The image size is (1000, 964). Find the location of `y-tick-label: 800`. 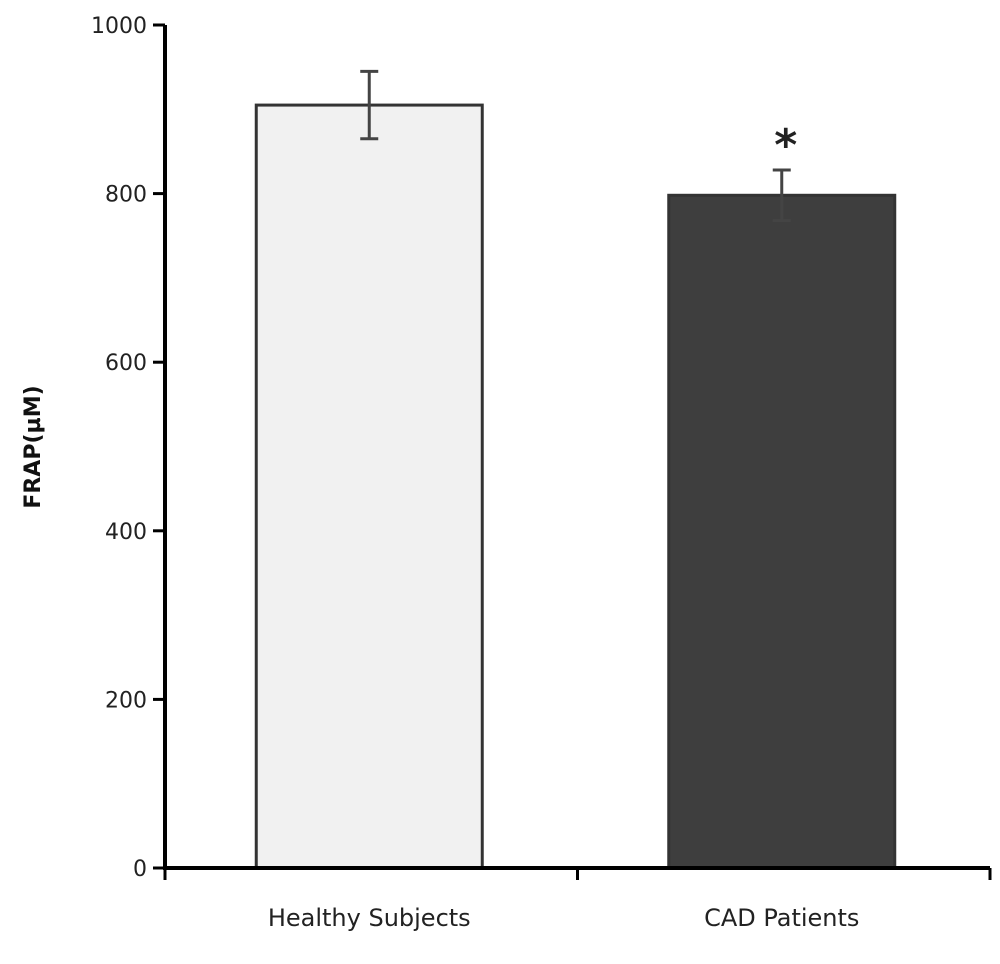

y-tick-label: 800 is located at coordinates (126, 195).